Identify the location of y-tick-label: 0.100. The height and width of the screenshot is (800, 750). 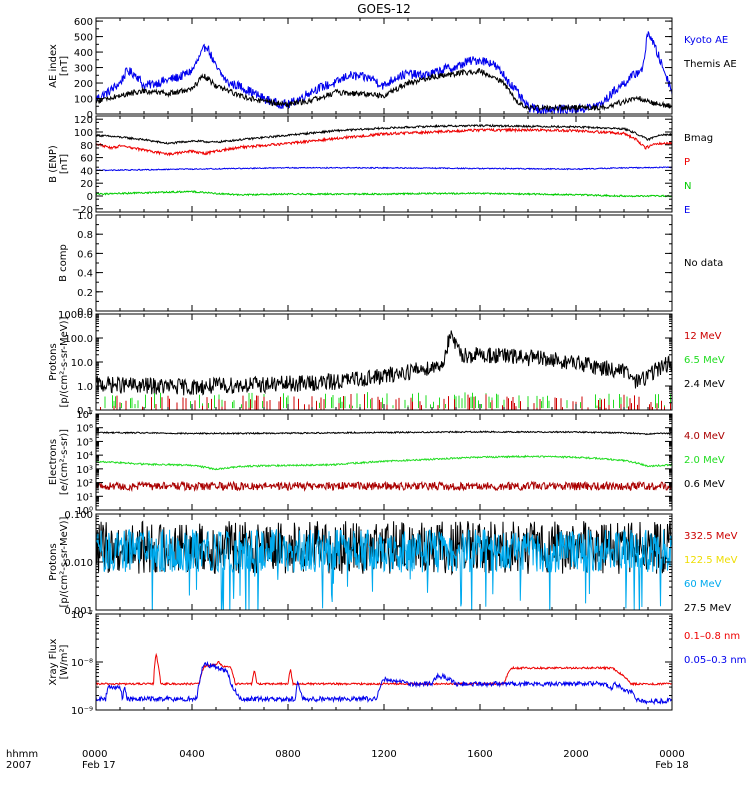
(78, 515).